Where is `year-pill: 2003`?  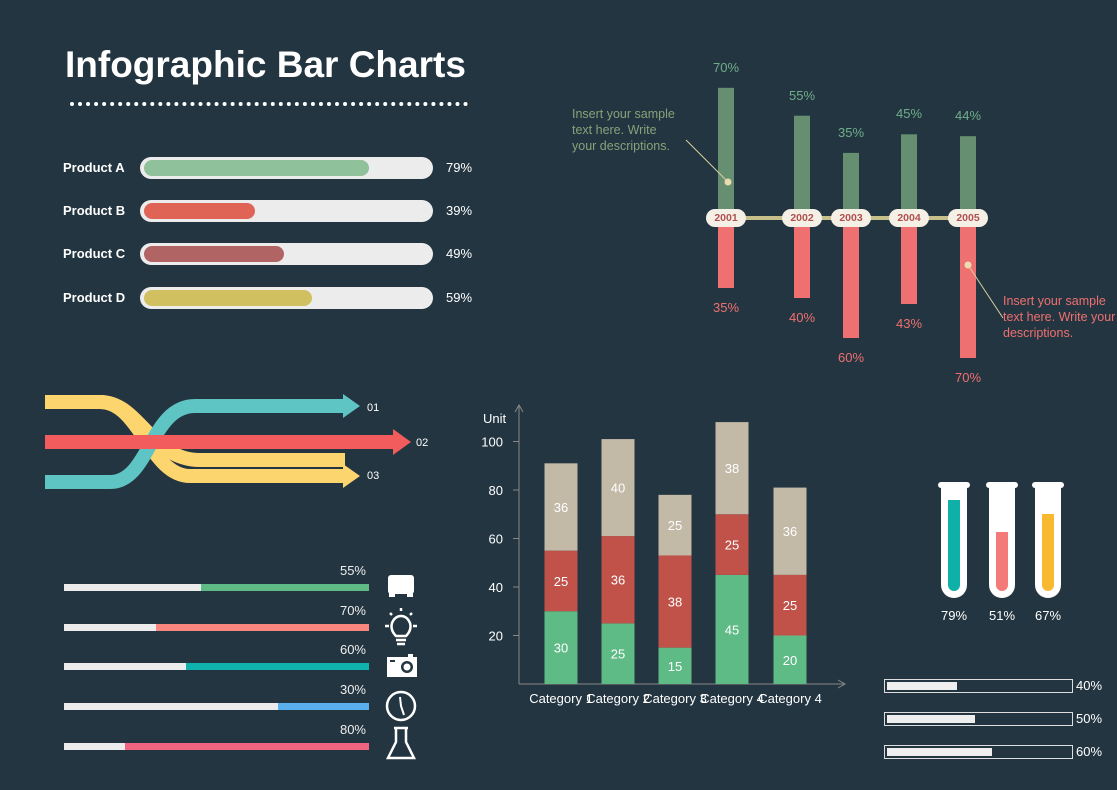 year-pill: 2003 is located at coordinates (851, 218).